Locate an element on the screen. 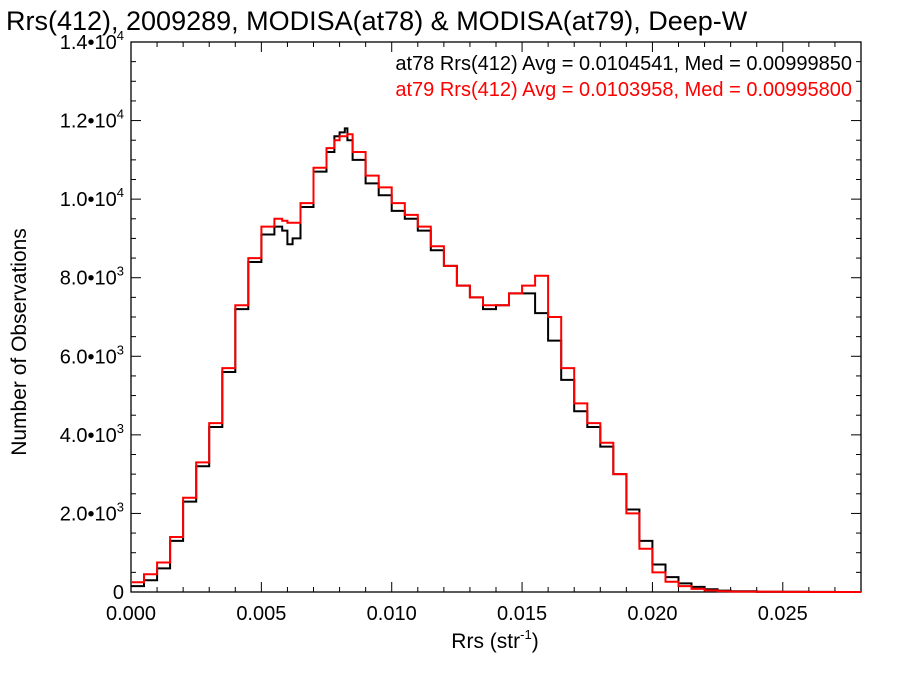 The width and height of the screenshot is (900, 675). x-tick-label: 0.020 is located at coordinates (652, 614).